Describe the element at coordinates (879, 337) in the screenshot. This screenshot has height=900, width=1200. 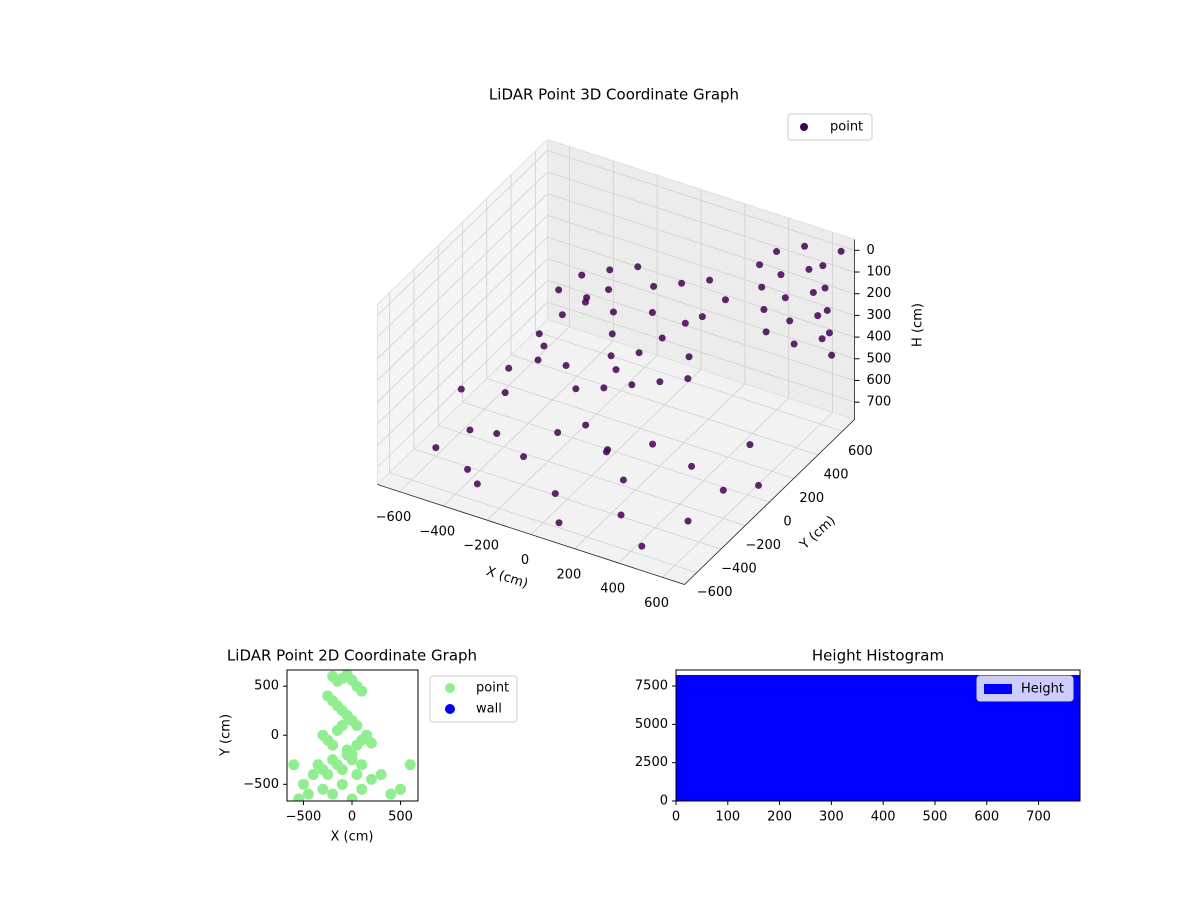
I see `z-tick-label: 400` at that location.